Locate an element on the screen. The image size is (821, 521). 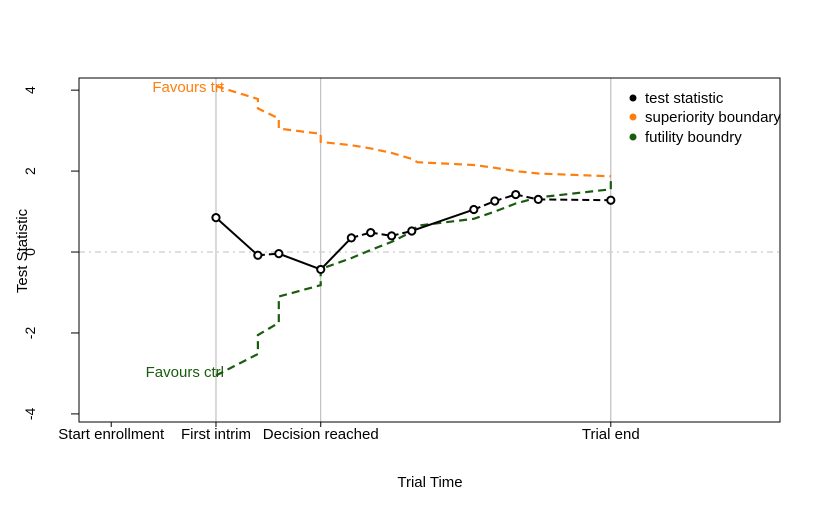
annotation-favours-trt: Favours trt is located at coordinates (188, 87).